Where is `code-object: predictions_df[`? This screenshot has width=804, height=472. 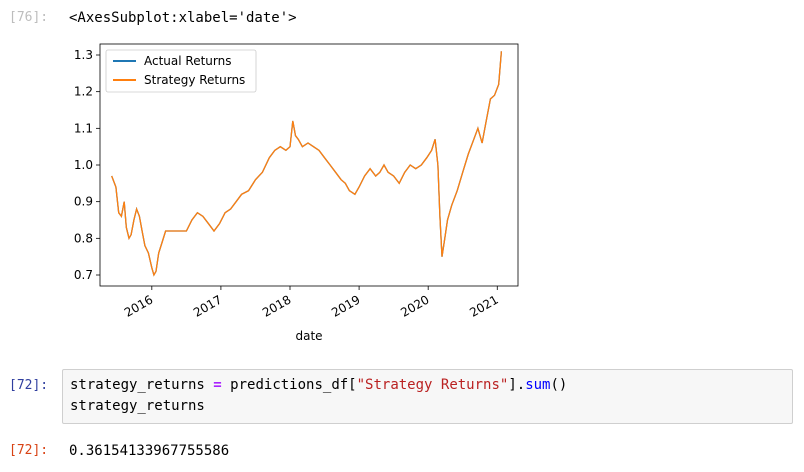
code-object: predictions_df[ is located at coordinates (293, 385).